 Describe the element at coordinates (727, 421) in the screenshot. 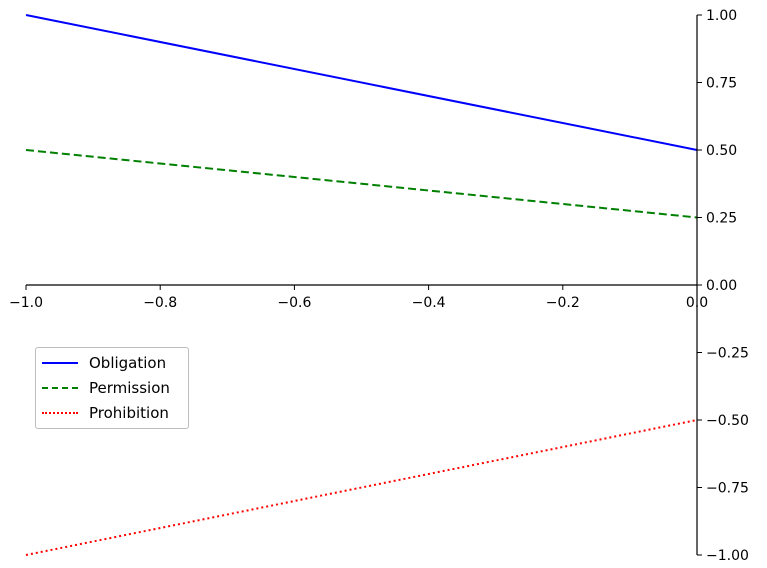

I see `y-tick-label: −0.50` at that location.